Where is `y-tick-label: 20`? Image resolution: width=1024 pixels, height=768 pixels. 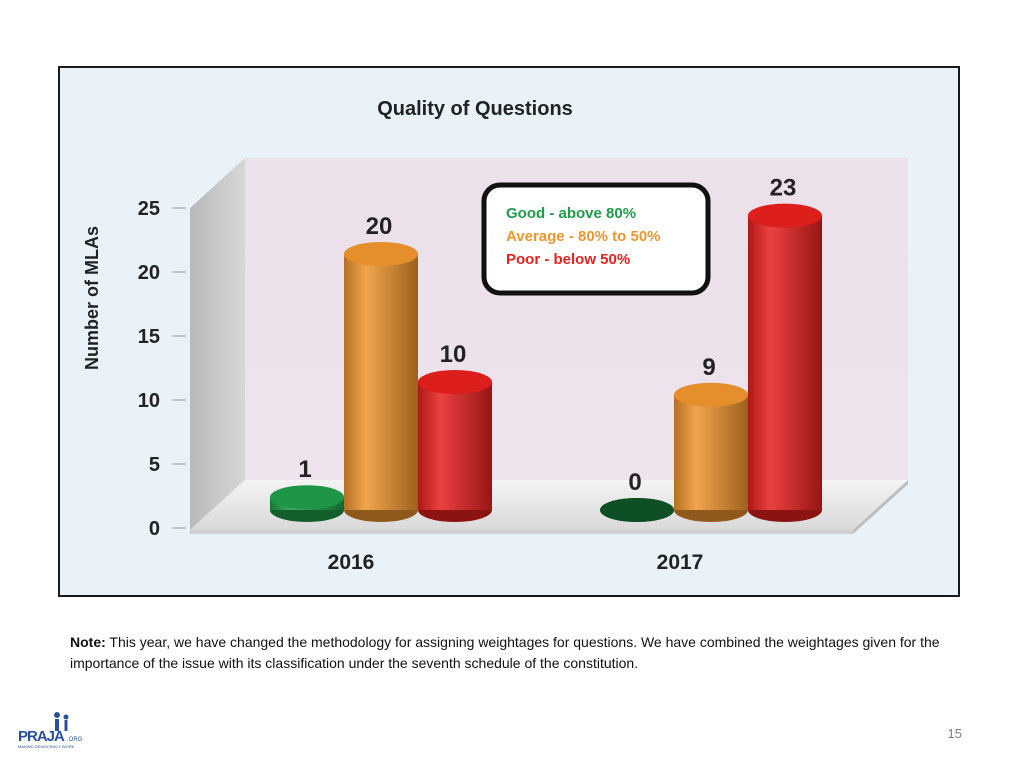
y-tick-label: 20 is located at coordinates (149, 273).